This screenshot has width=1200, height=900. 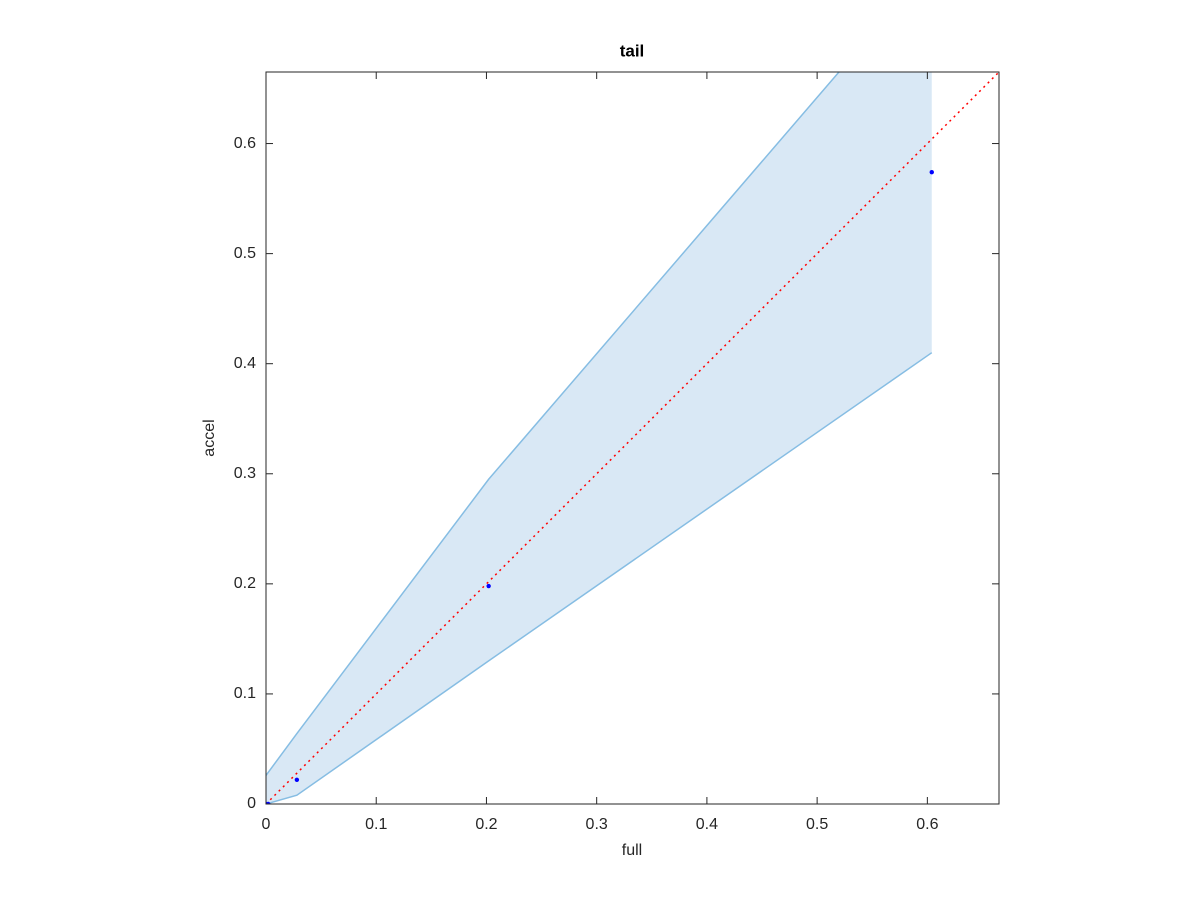 I want to click on y-tick-label: 0.3, so click(x=245, y=473).